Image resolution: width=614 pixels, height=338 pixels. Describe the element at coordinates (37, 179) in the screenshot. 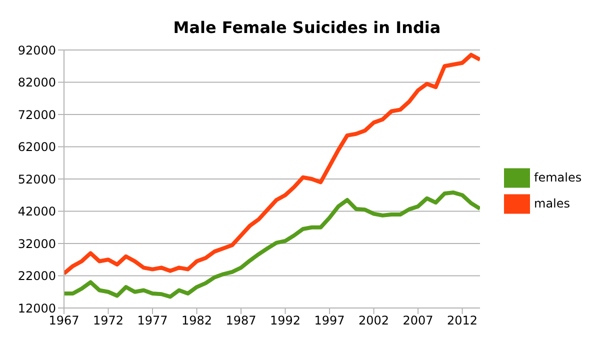

I see `y-tick-label: 52000` at that location.